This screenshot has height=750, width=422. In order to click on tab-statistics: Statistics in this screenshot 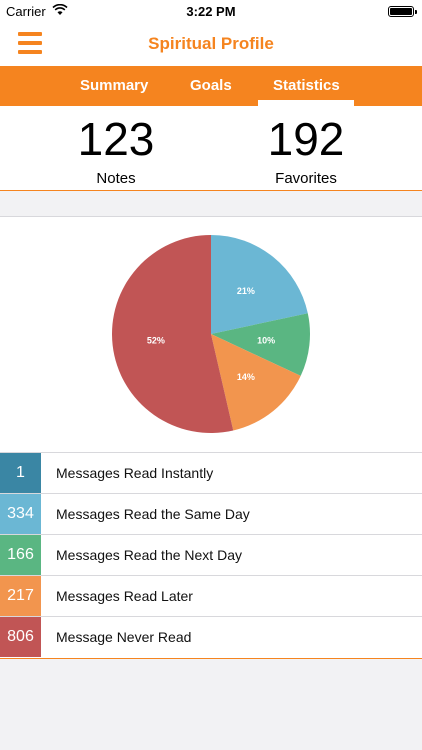, I will do `click(306, 85)`.